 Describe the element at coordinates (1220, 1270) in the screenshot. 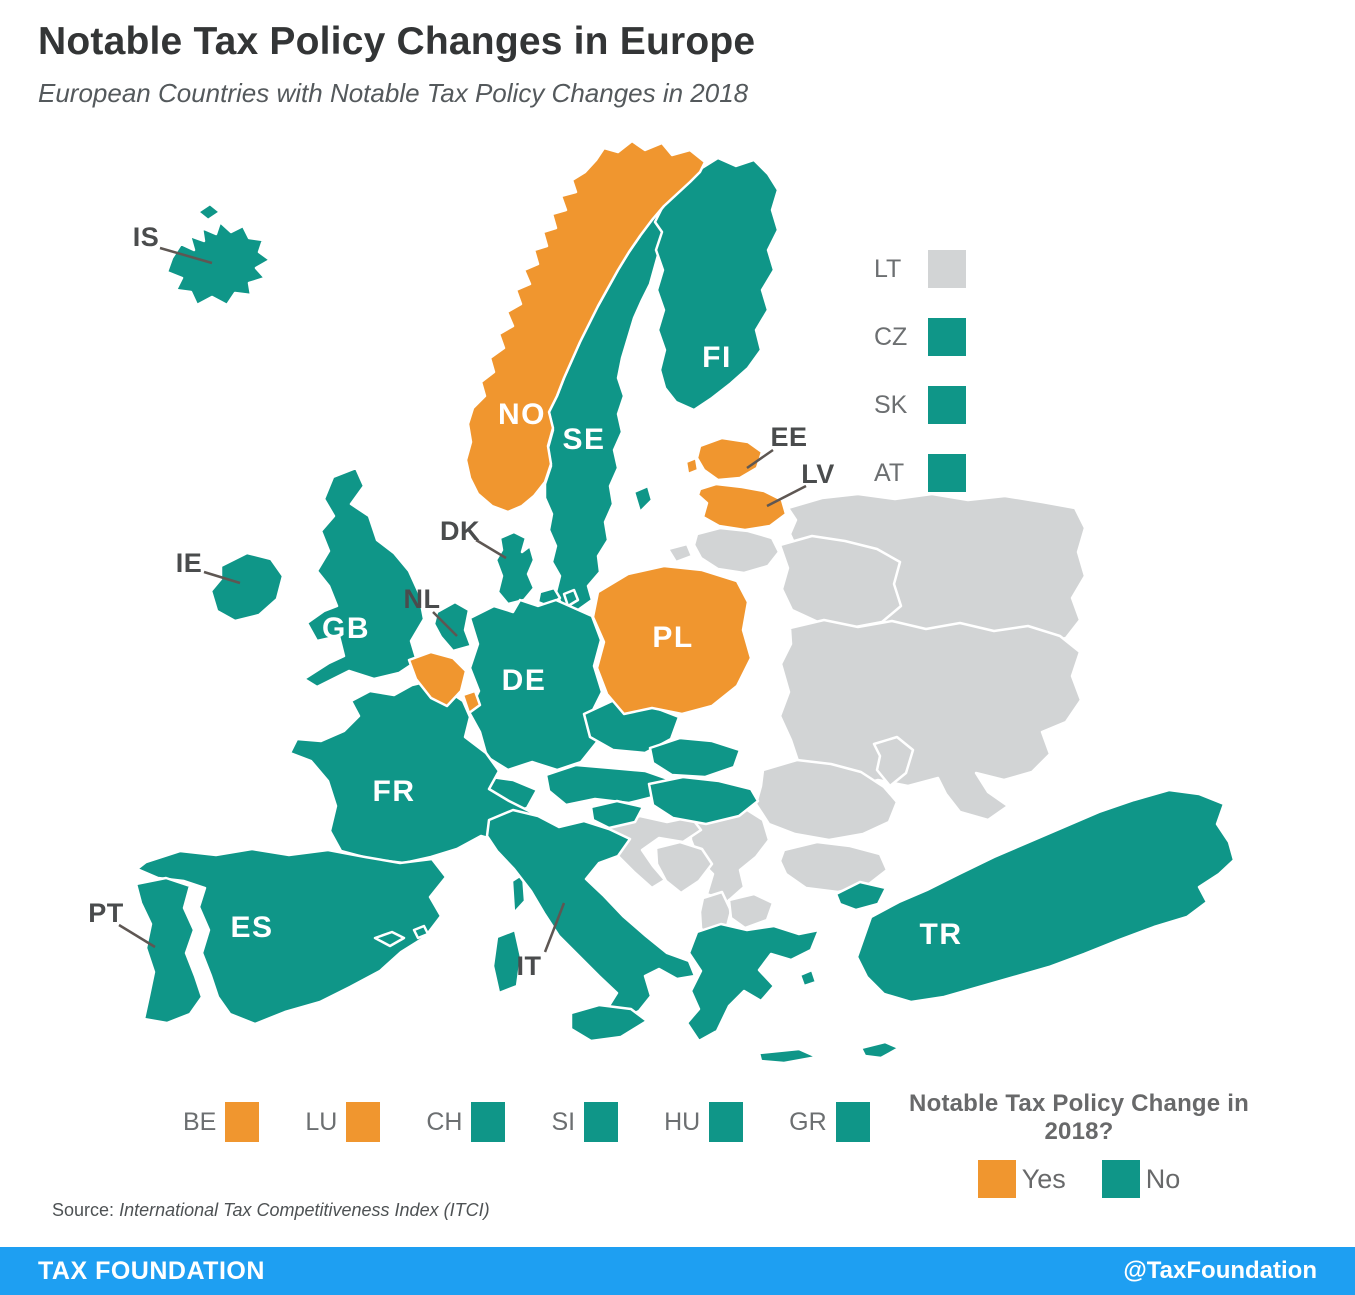

I see `footer-twitter-handle: @TaxFoundation` at that location.